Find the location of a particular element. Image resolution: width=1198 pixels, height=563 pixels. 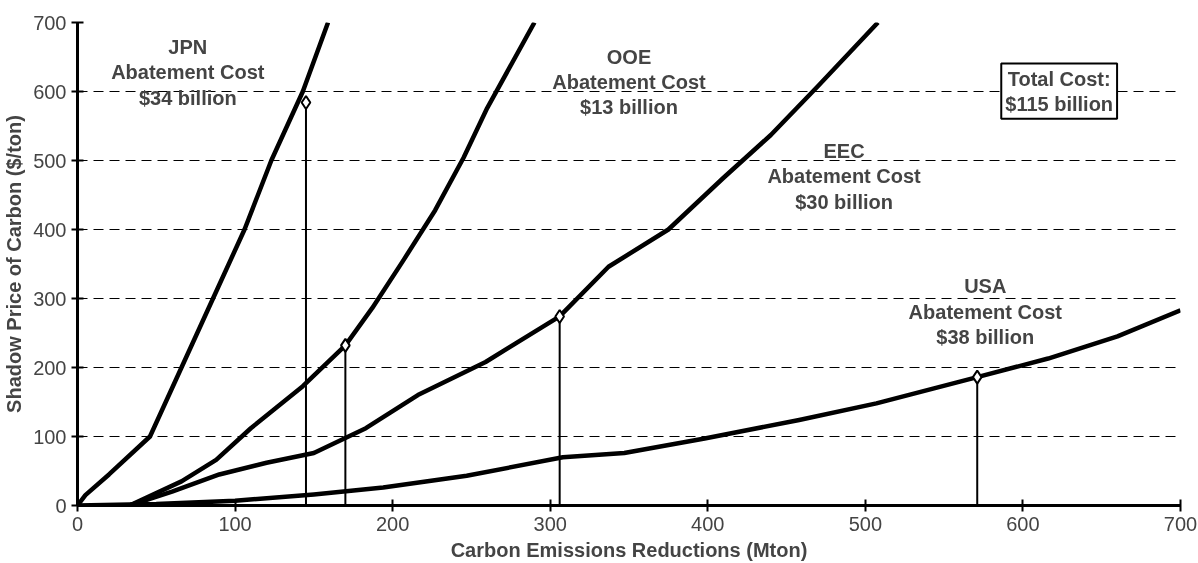

y-tick-label: 400 is located at coordinates (50, 229).